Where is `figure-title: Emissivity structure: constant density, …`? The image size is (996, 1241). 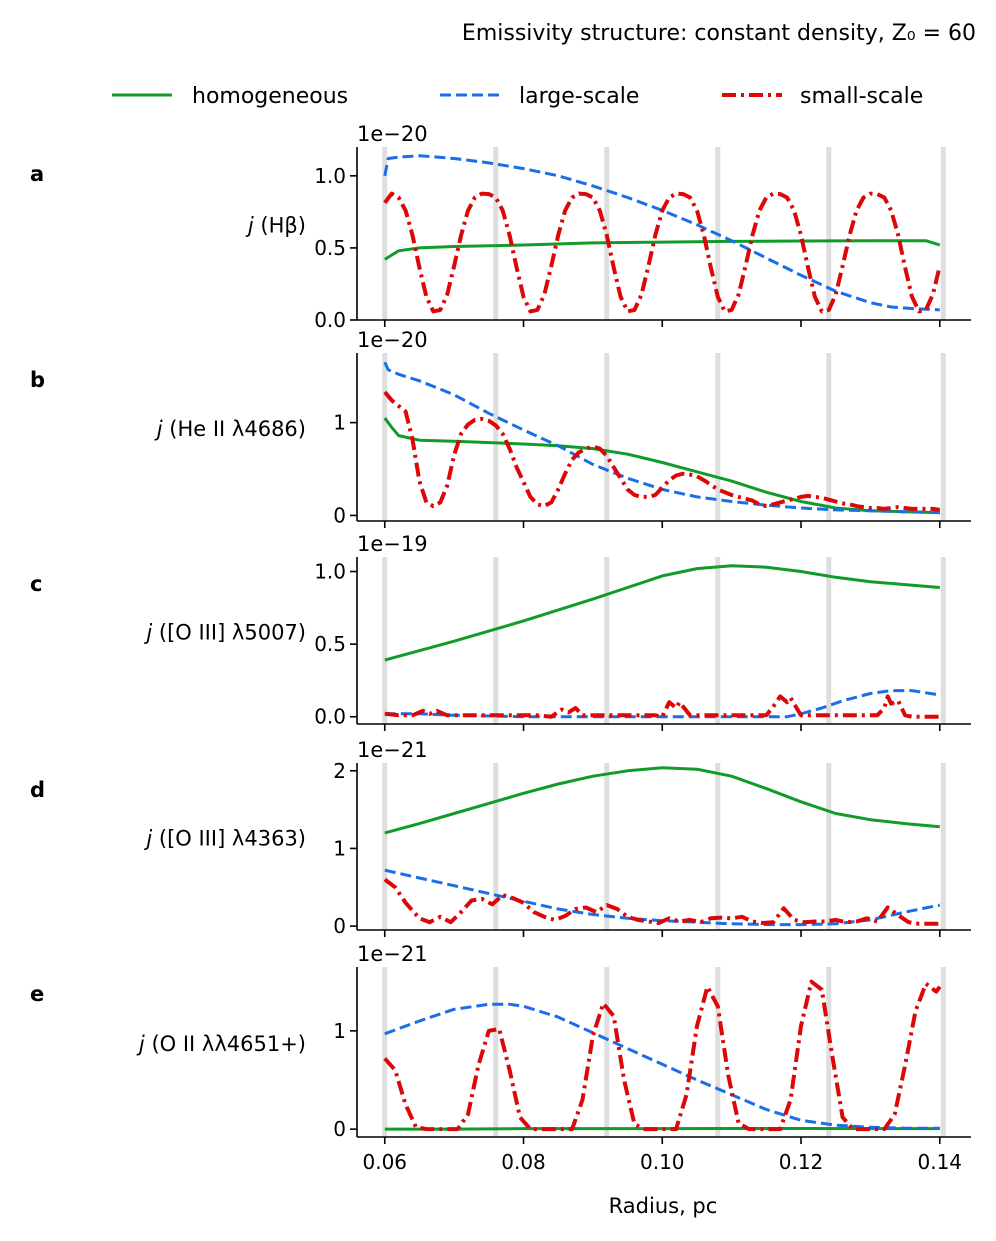 figure-title: Emissivity structure: constant density, … is located at coordinates (719, 33).